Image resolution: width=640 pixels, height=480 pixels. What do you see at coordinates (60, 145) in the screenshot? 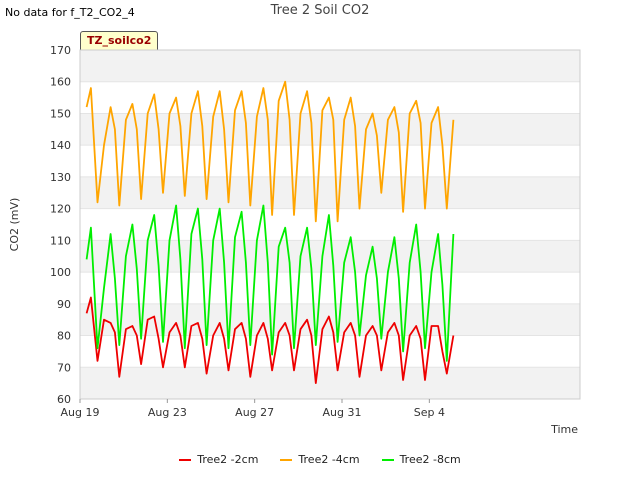
I see `y-tick-label: 140` at bounding box center [60, 145].